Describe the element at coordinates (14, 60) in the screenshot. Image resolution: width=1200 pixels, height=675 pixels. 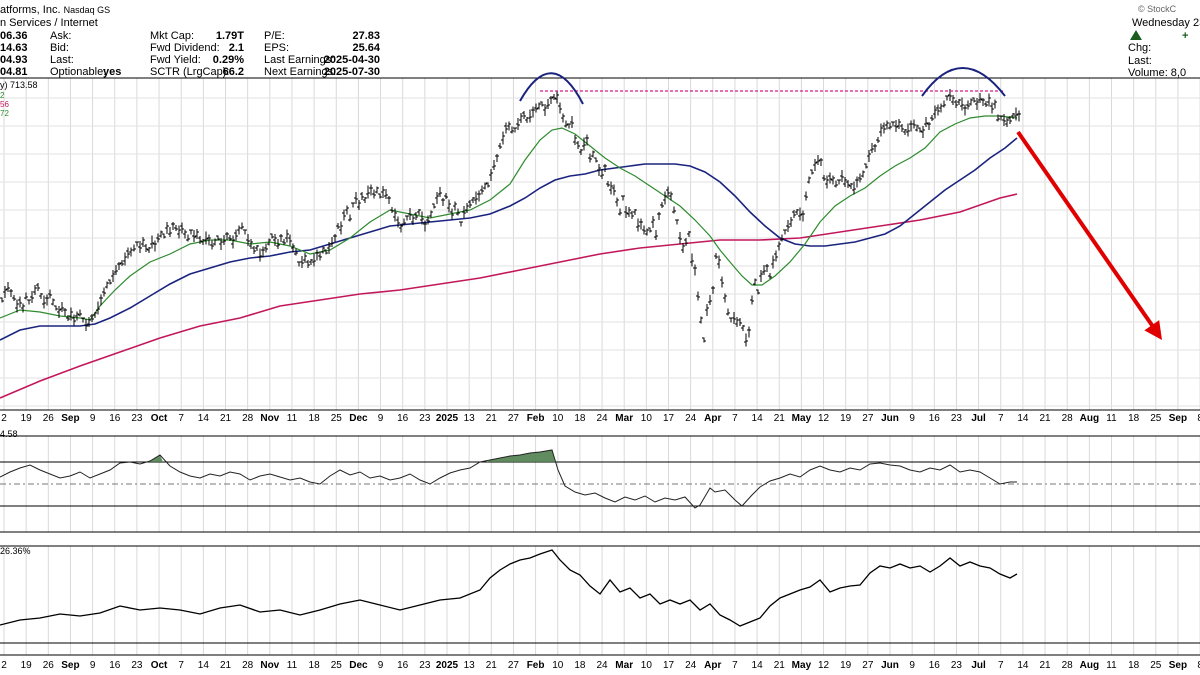
I see `price-2: 04.93` at that location.